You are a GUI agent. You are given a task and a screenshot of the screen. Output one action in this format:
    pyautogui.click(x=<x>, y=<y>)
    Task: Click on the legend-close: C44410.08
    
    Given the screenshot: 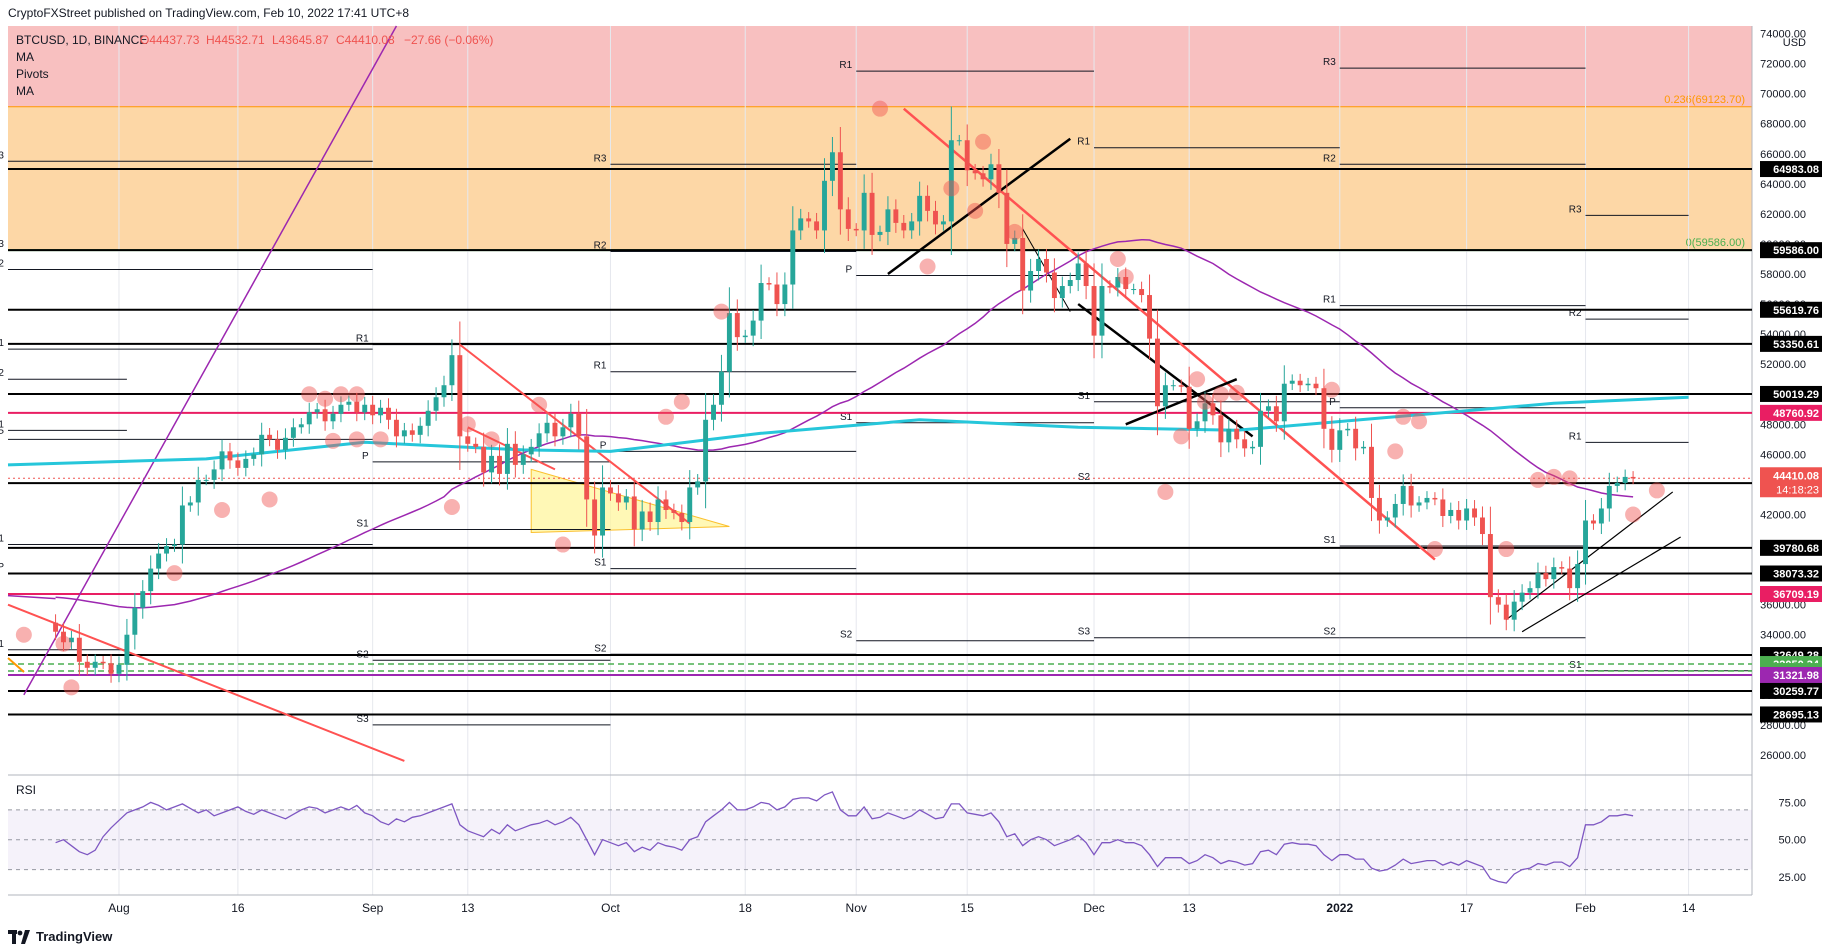 What is the action you would take?
    pyautogui.click(x=365, y=40)
    